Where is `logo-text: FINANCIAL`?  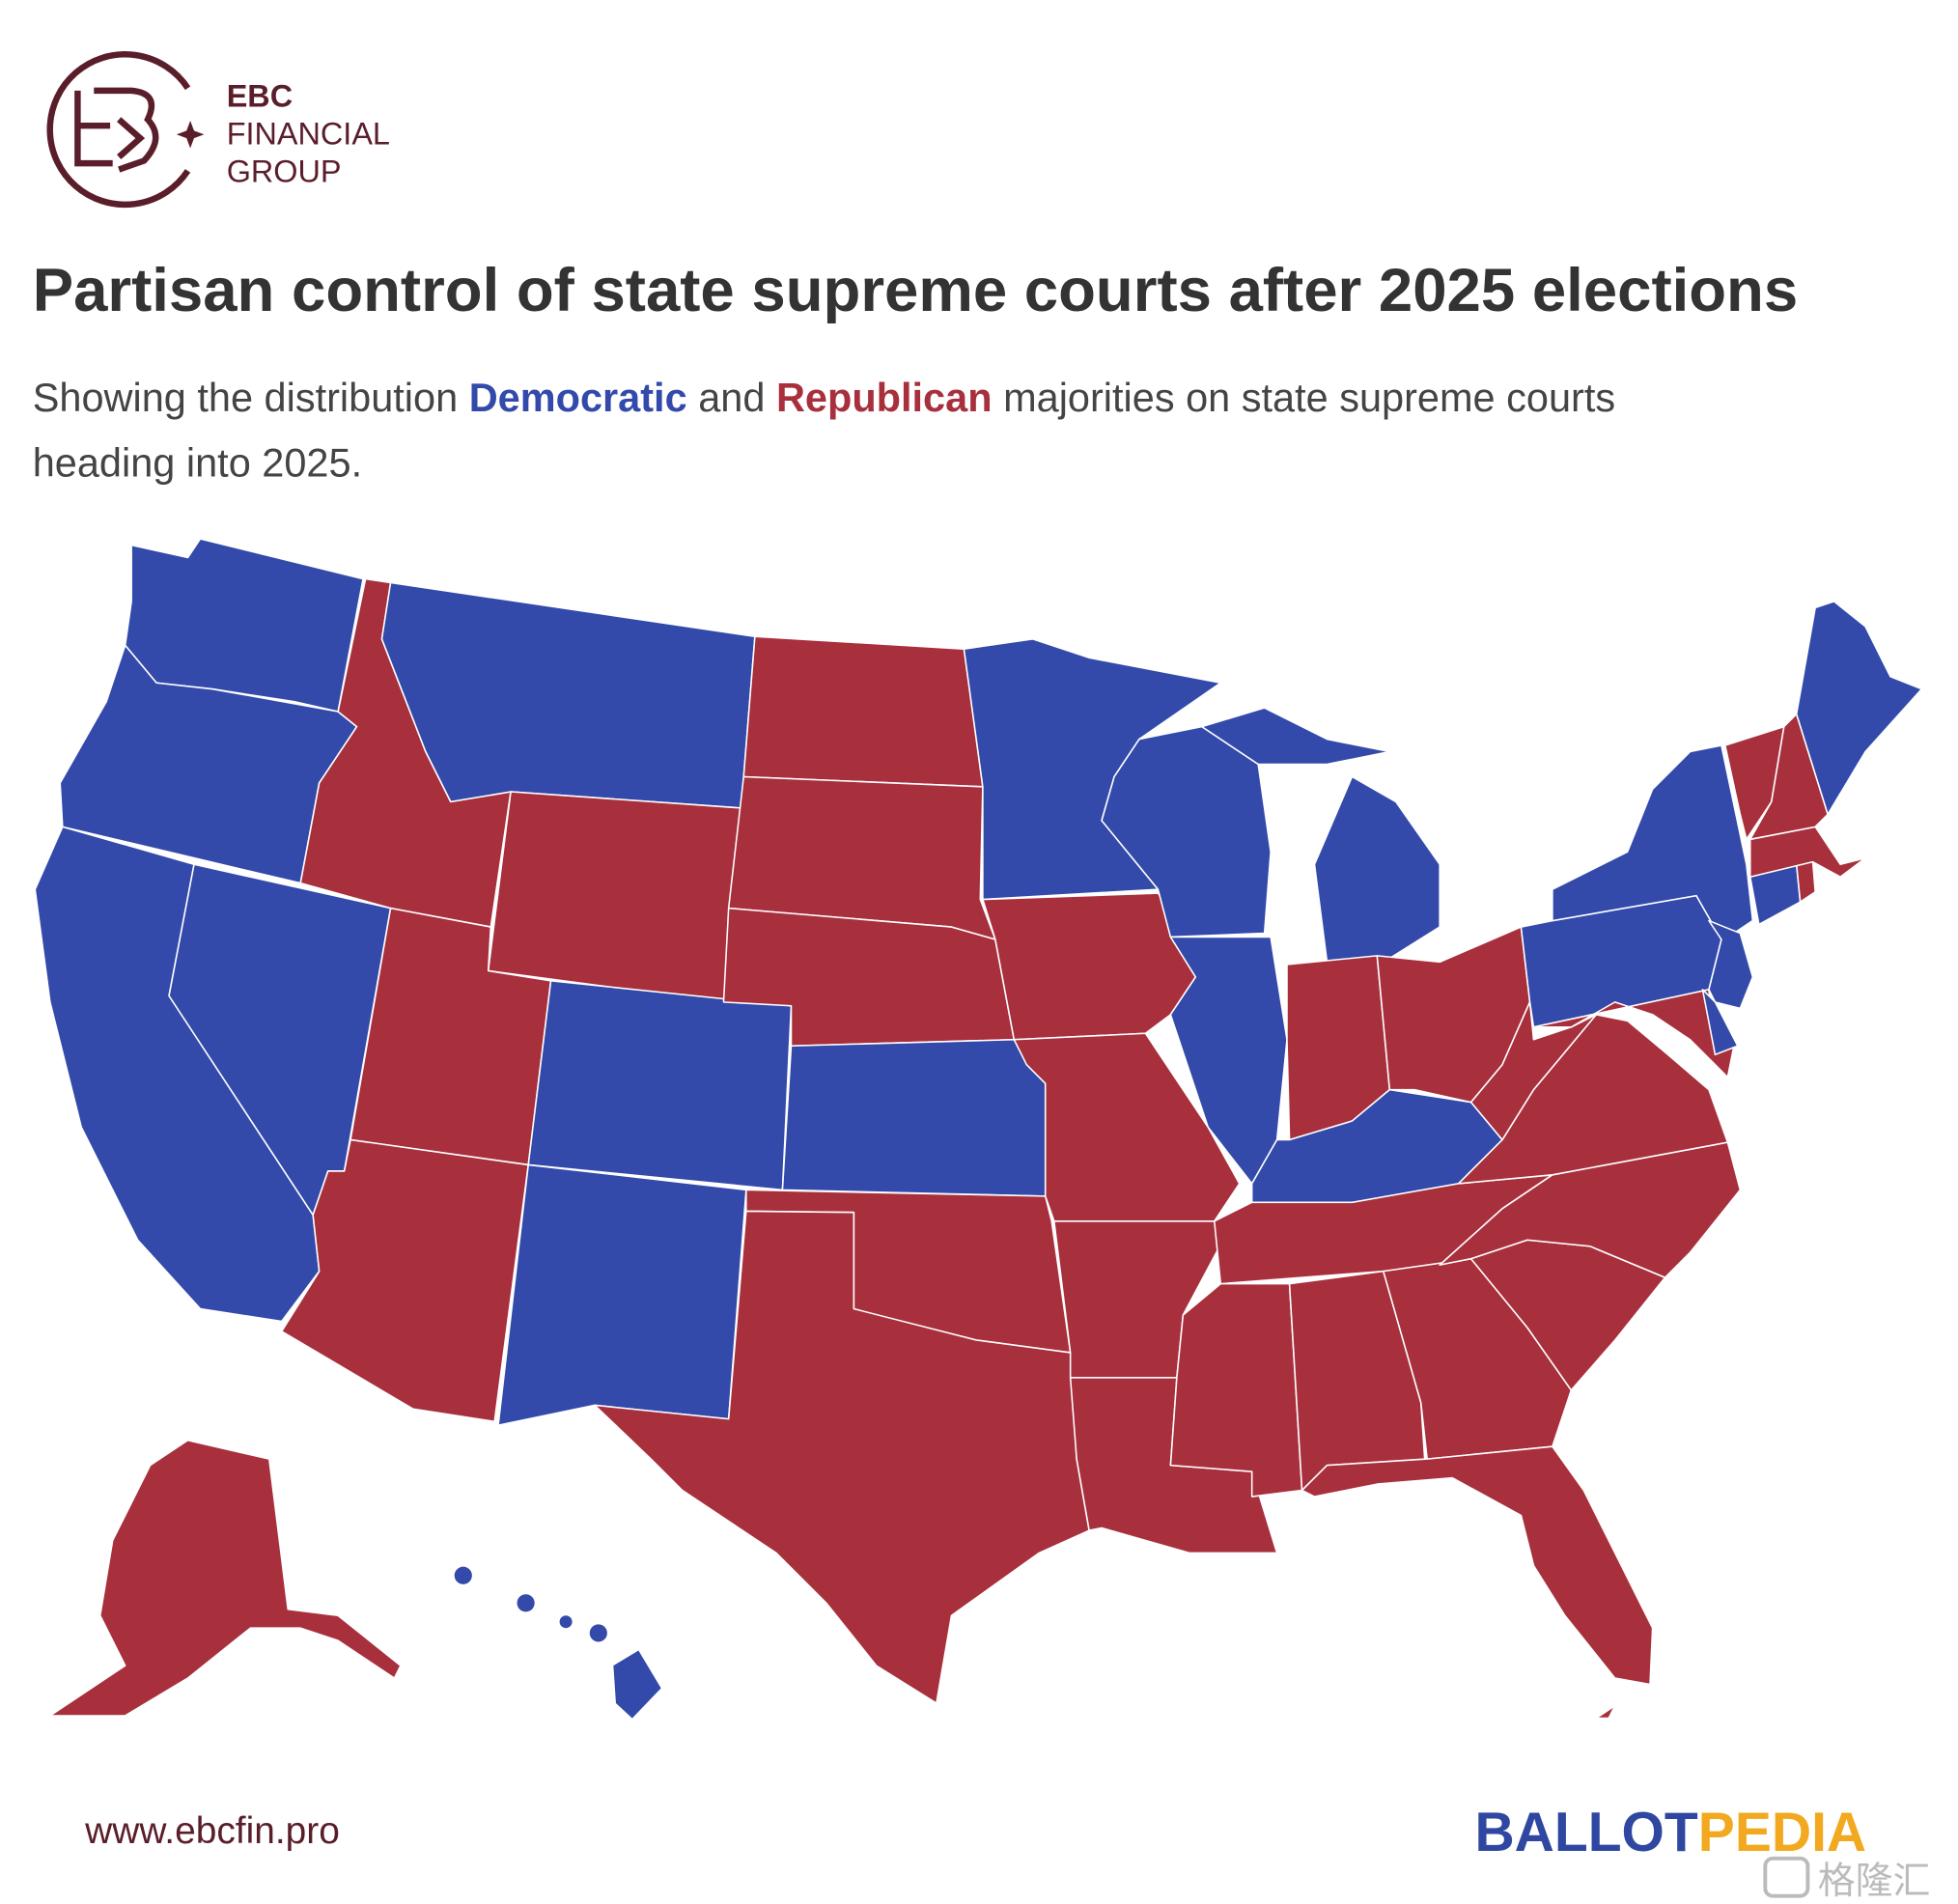
logo-text: FINANCIAL is located at coordinates (308, 135).